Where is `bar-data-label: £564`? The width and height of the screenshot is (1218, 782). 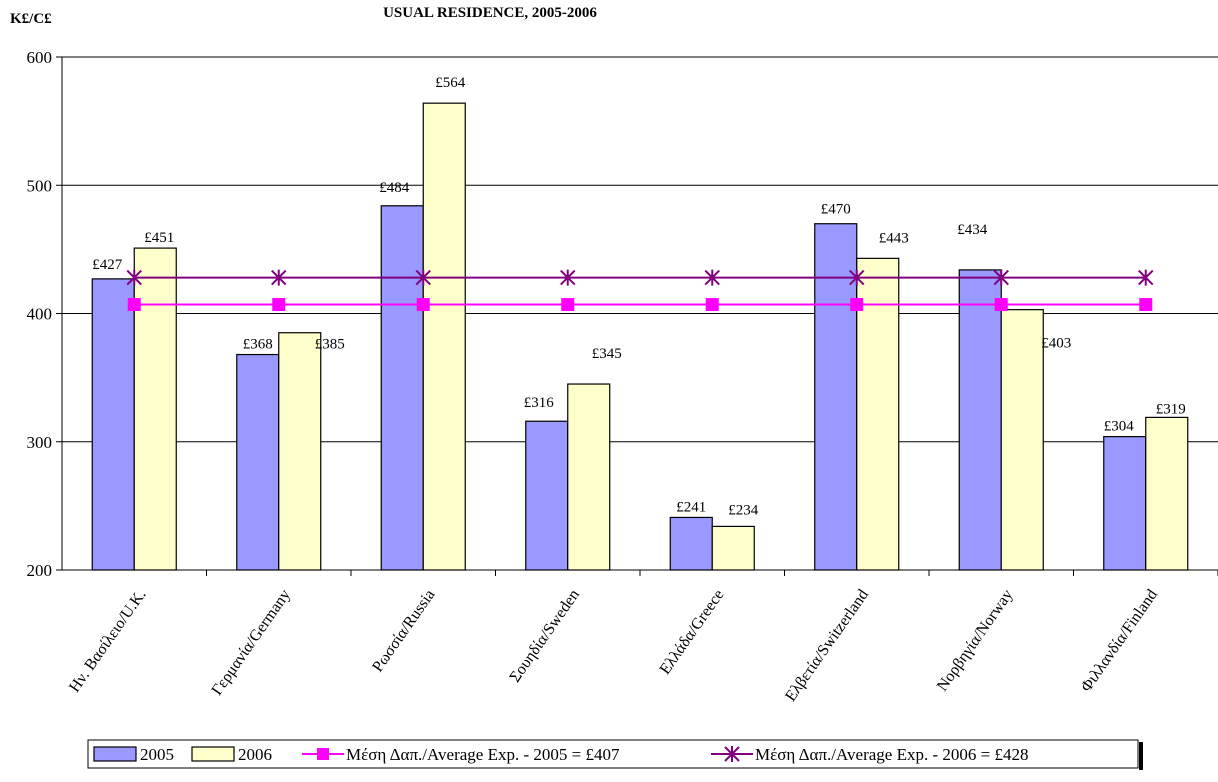 bar-data-label: £564 is located at coordinates (450, 83).